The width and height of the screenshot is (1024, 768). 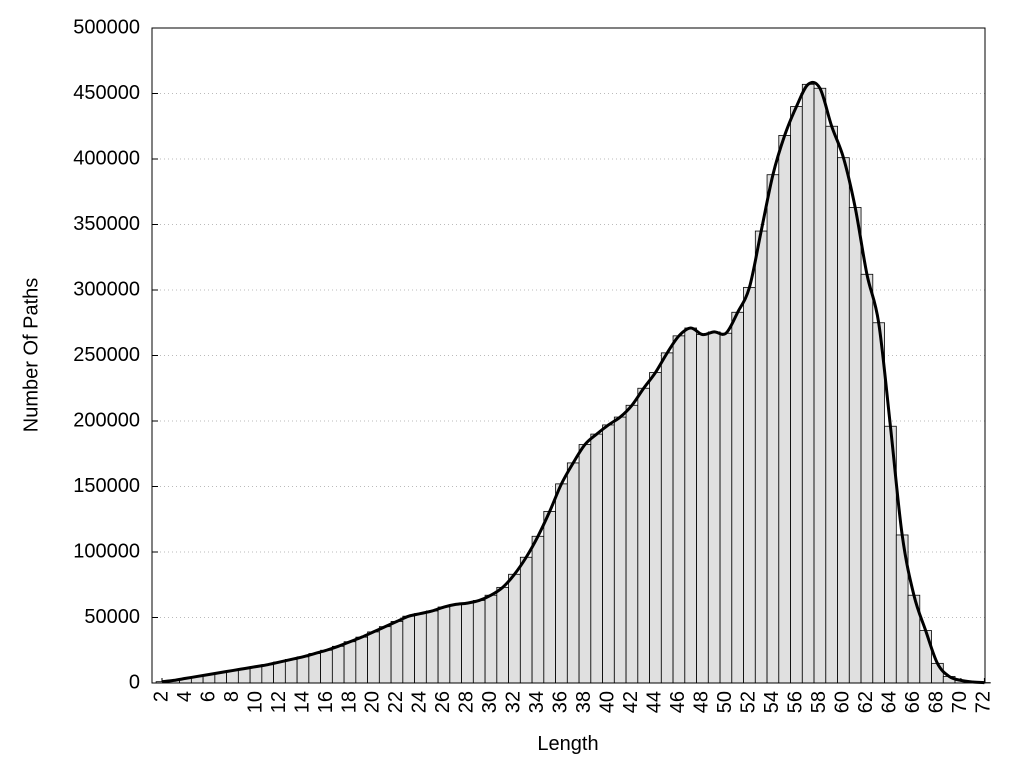 I want to click on x-tick-label: 28, so click(x=467, y=702).